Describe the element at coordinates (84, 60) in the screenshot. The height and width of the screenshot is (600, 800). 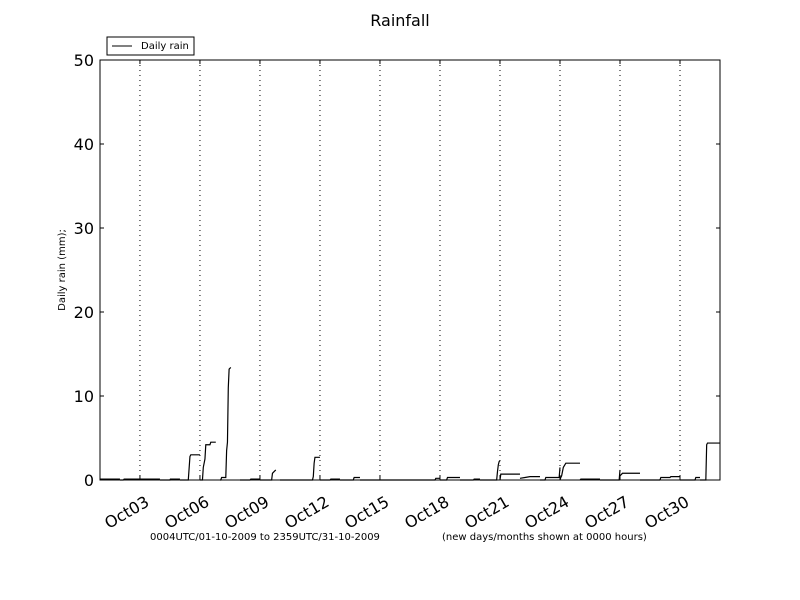
I see `y-tick-label: 50` at that location.